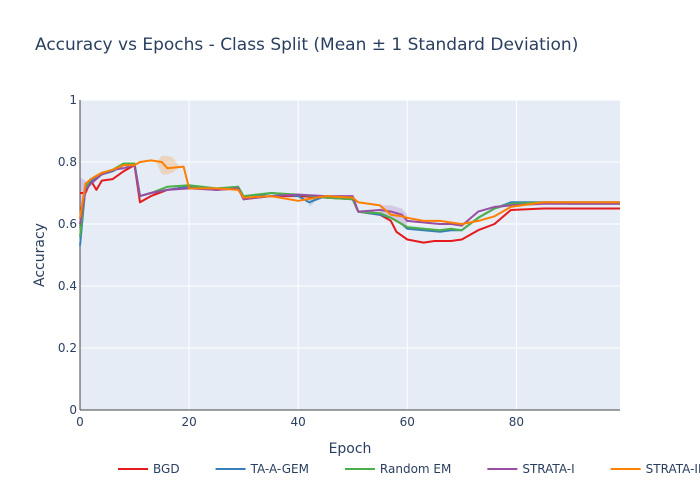 The height and width of the screenshot is (500, 700). Describe the element at coordinates (415, 469) in the screenshot. I see `legend-label: Random EM` at that location.